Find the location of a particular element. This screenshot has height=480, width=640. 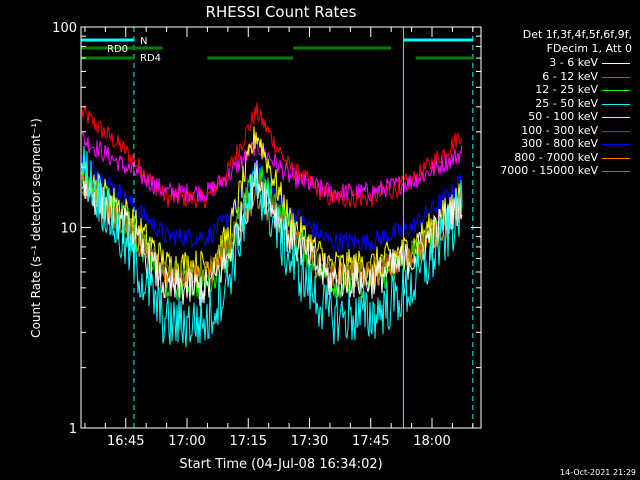

legend-item: 7000 - 15000 keV is located at coordinates (557, 171).